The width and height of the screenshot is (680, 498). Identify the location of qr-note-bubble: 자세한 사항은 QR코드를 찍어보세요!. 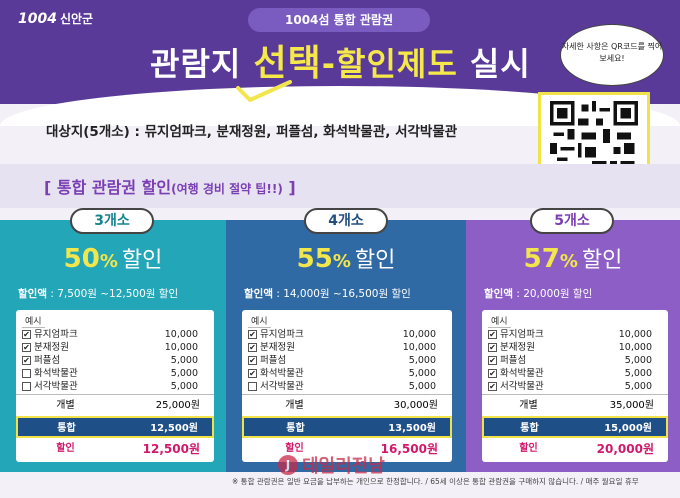
(612, 55).